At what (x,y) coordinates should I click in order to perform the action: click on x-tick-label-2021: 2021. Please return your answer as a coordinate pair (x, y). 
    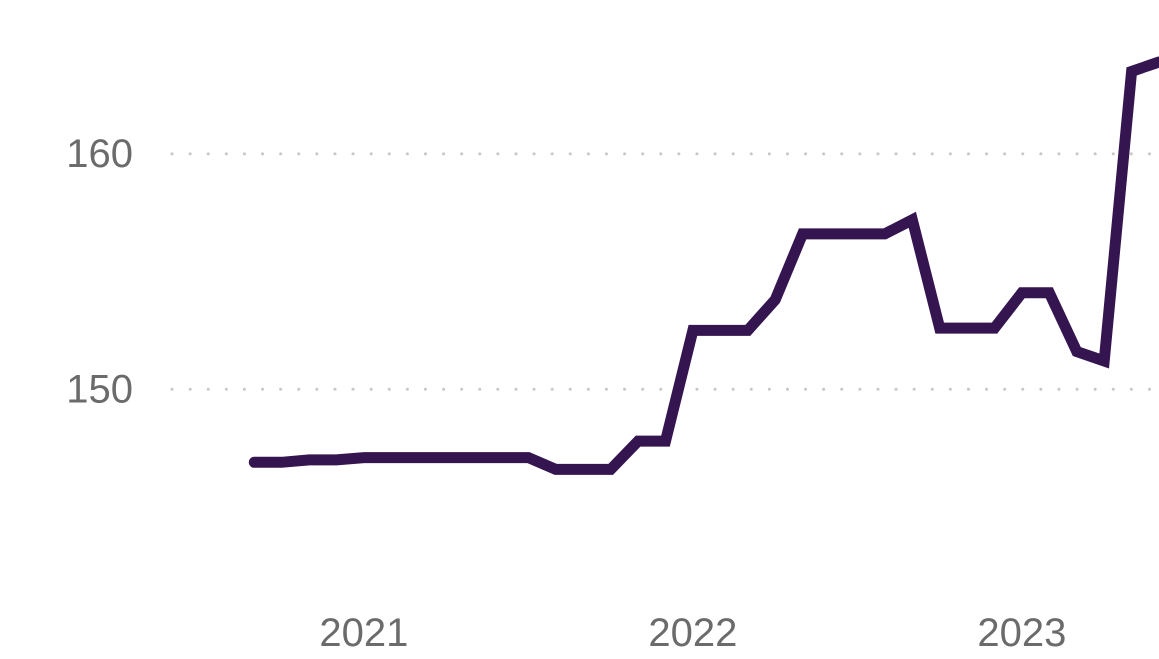
    Looking at the image, I should click on (363, 633).